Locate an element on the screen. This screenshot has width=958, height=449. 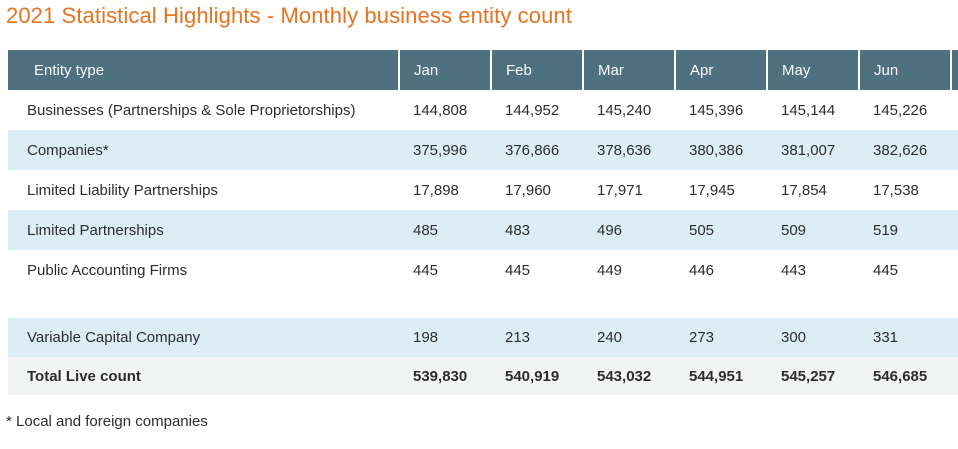
row-label: Limited Liability Partnerships is located at coordinates (203, 190).